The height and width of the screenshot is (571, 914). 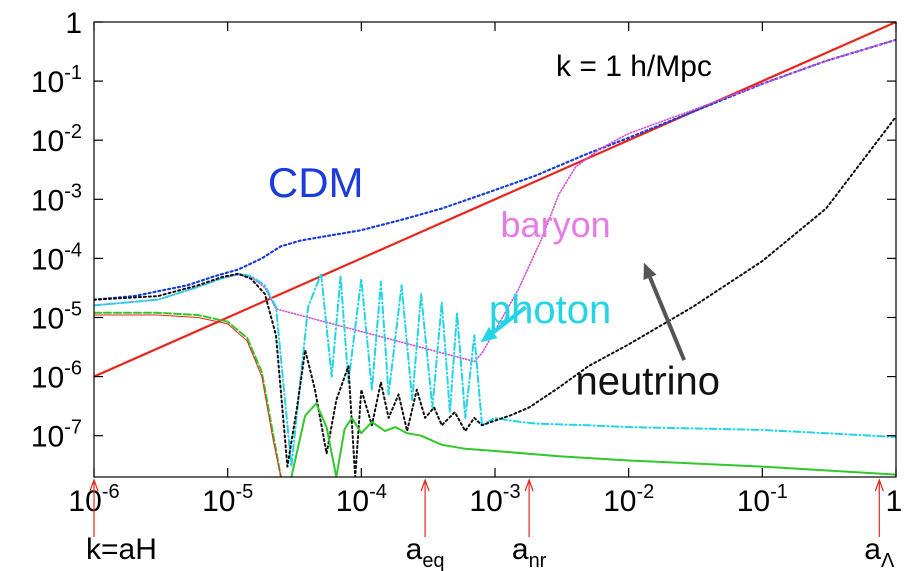 What do you see at coordinates (316, 182) in the screenshot?
I see `series-label-cdm: CDM` at bounding box center [316, 182].